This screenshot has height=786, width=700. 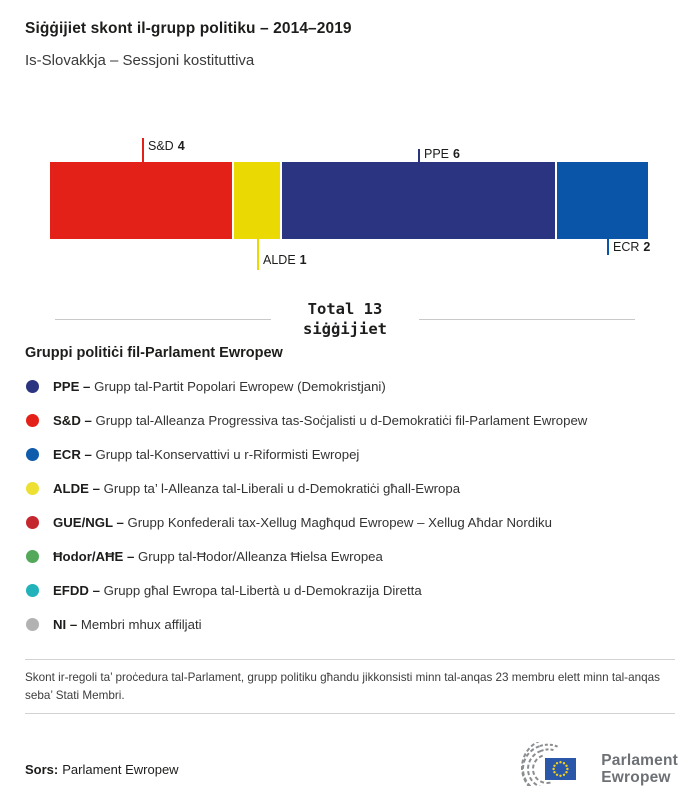 I want to click on sd-bar-label: S&D 4, so click(x=166, y=146).